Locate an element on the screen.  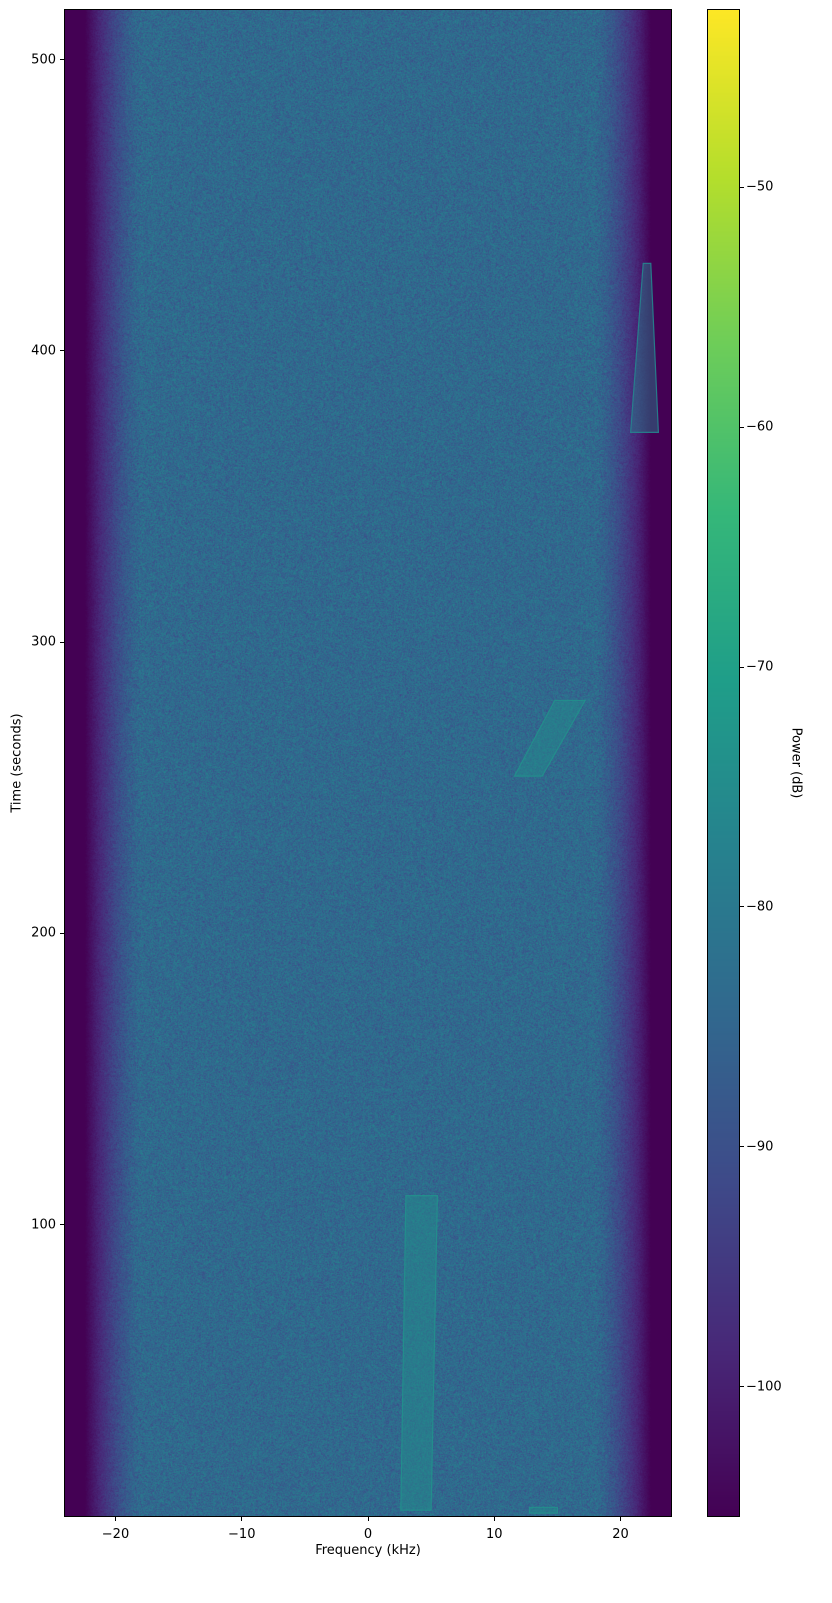
colorbar is located at coordinates (723, 763).